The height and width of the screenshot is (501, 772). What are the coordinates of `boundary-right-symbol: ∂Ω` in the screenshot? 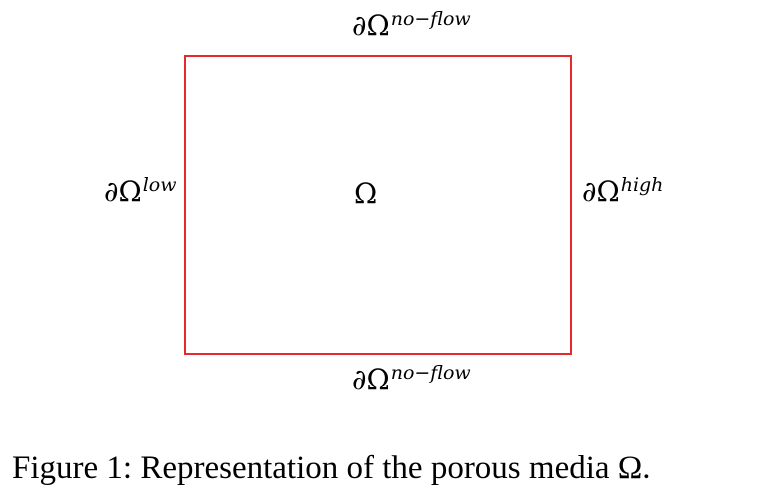 It's located at (601, 191).